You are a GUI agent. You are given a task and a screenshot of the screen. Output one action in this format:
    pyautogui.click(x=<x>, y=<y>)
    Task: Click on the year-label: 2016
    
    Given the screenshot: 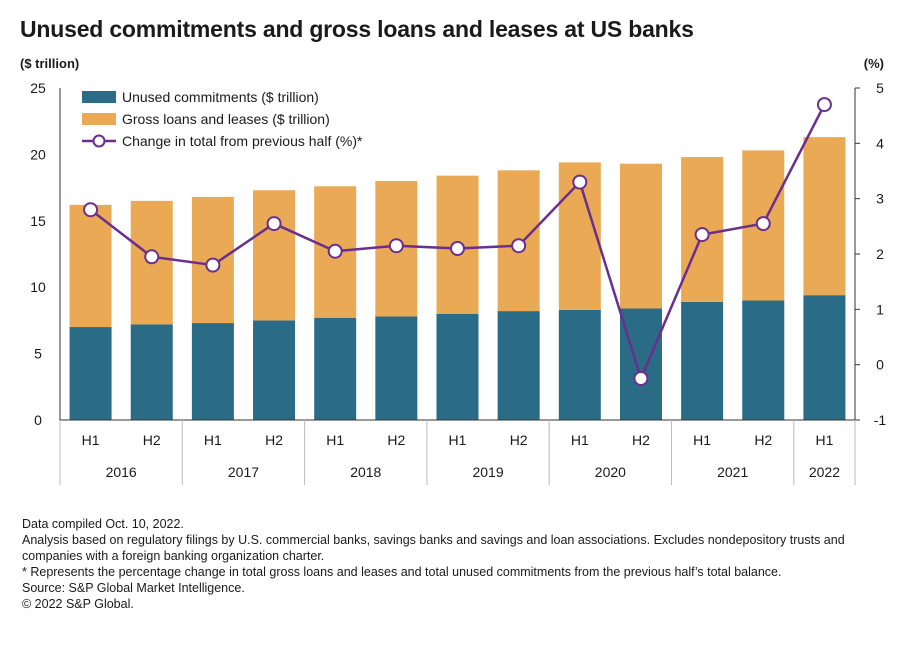 What is the action you would take?
    pyautogui.click(x=121, y=472)
    